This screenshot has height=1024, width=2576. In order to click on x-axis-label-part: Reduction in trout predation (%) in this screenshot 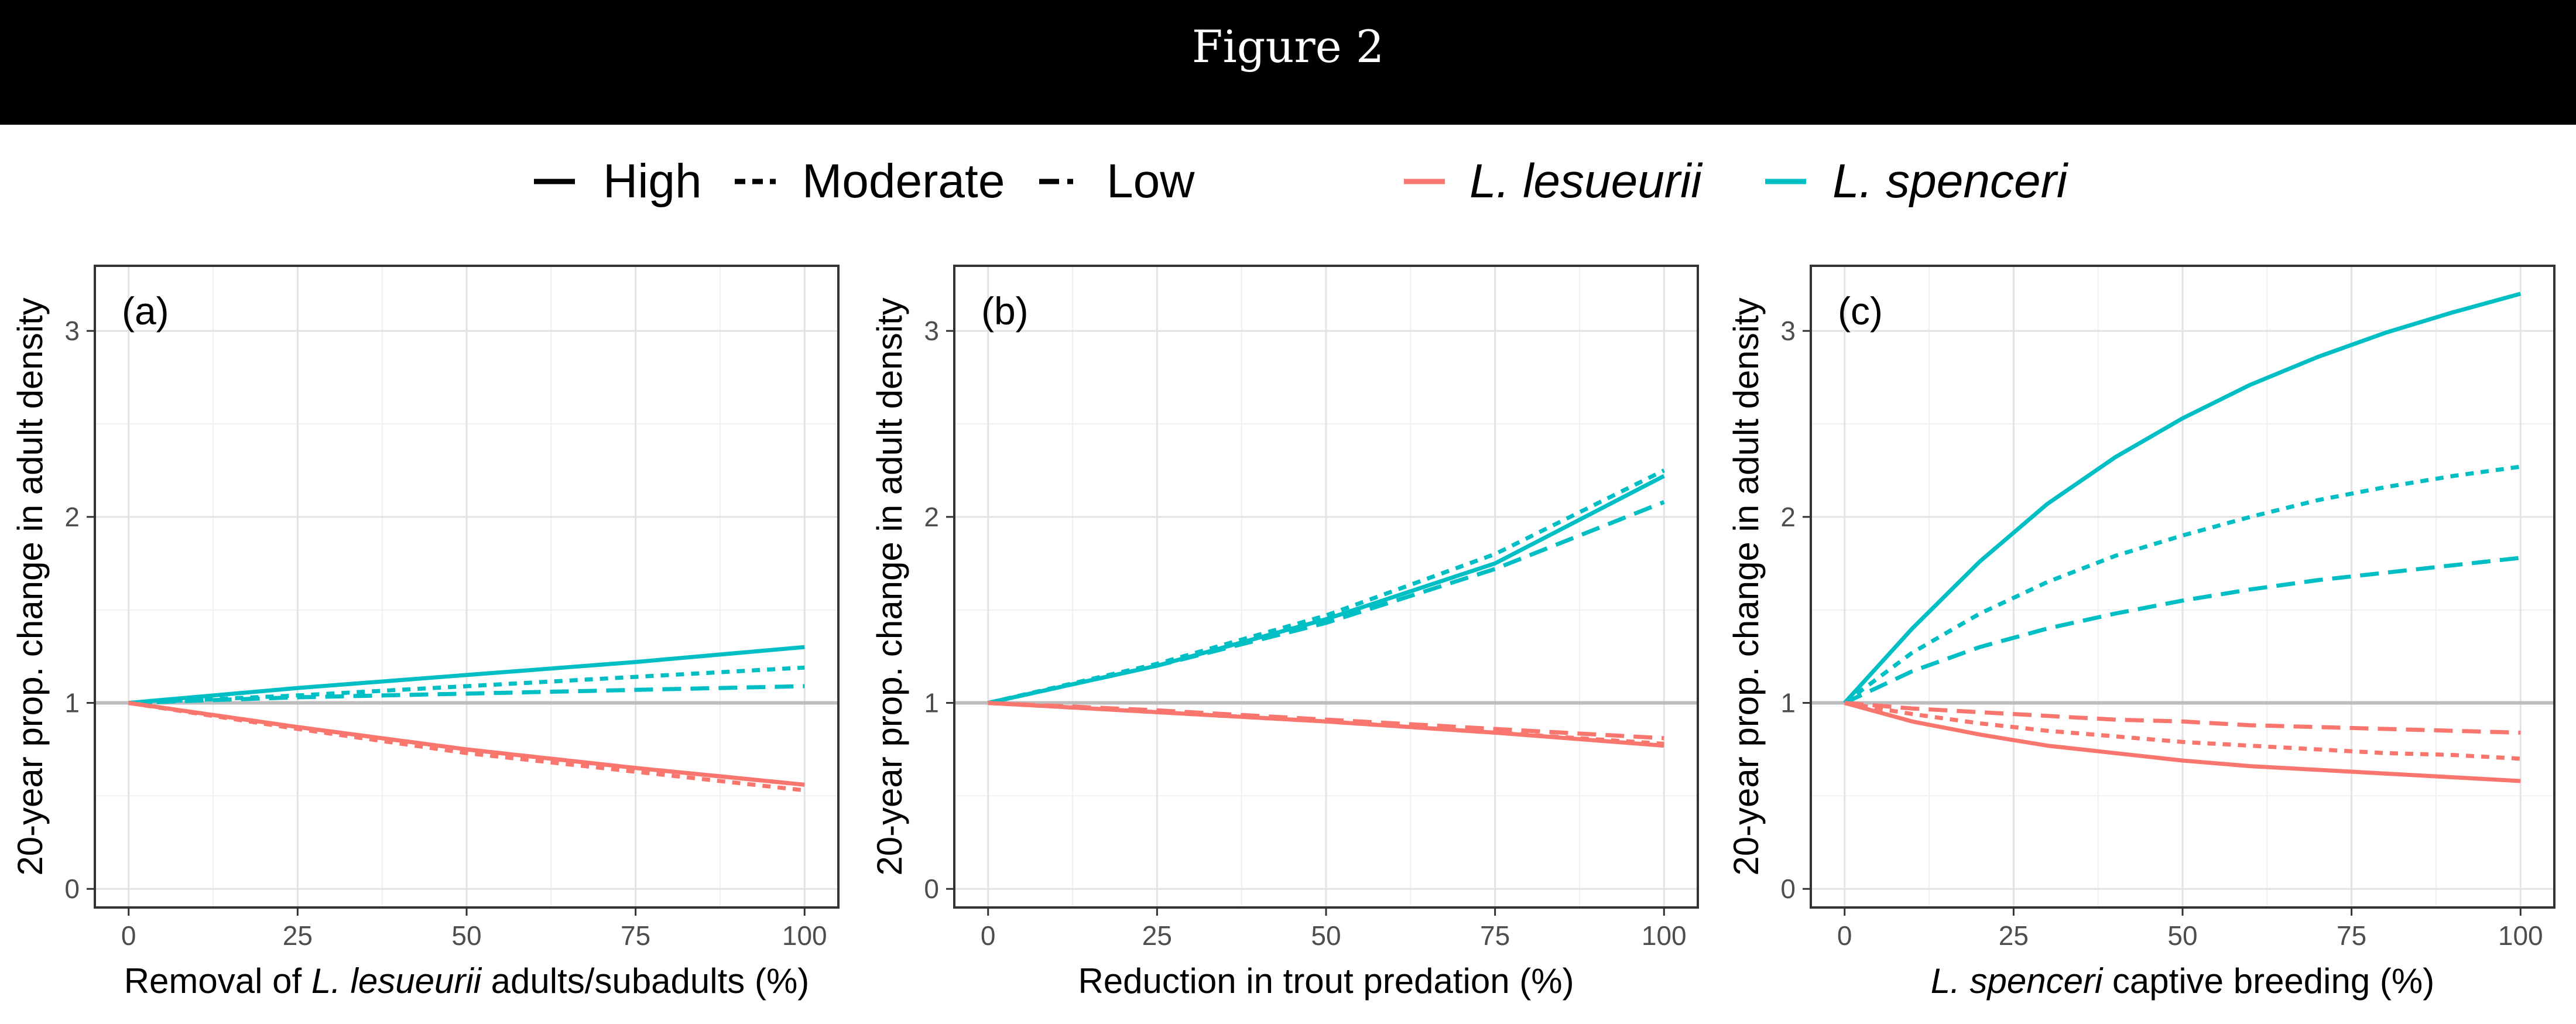, I will do `click(1326, 981)`.